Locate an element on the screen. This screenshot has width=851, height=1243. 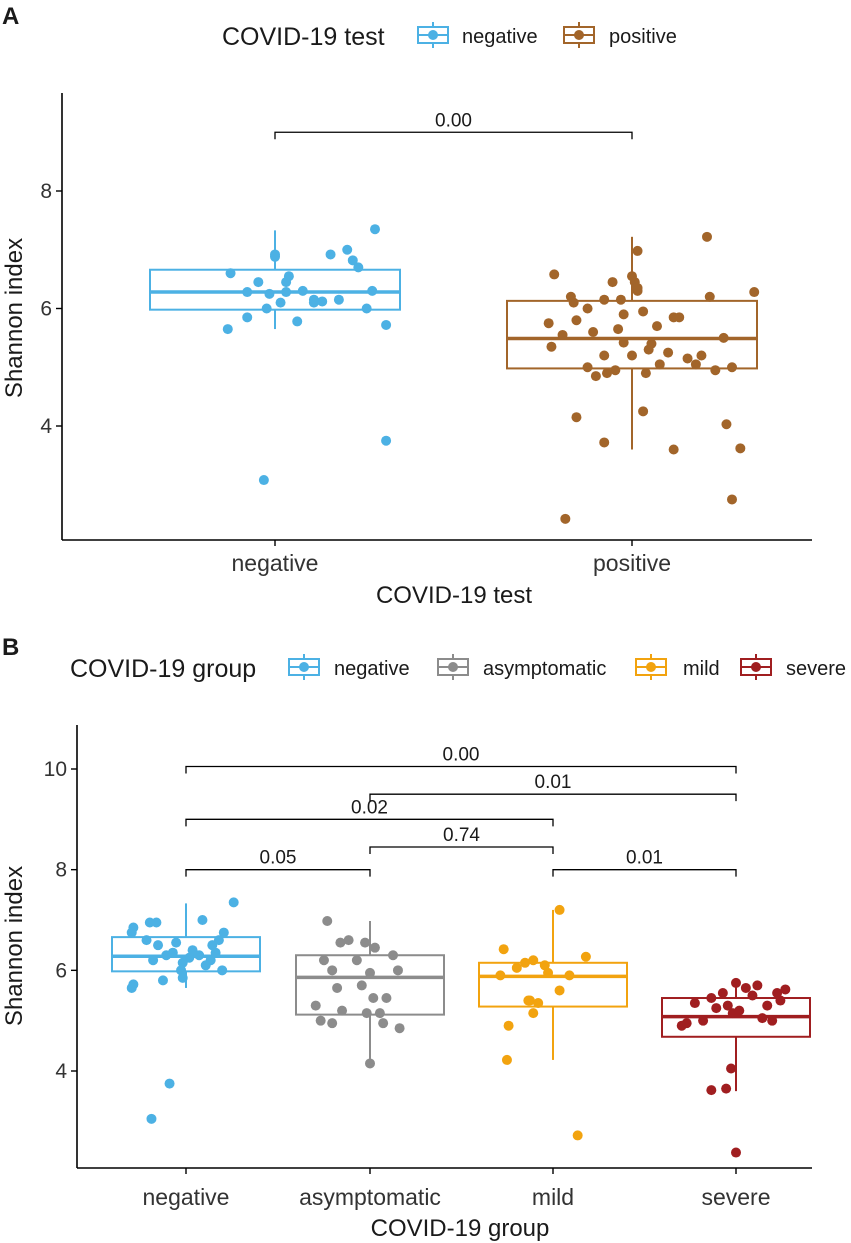
legend-label-negative-b: negative is located at coordinates (372, 669).